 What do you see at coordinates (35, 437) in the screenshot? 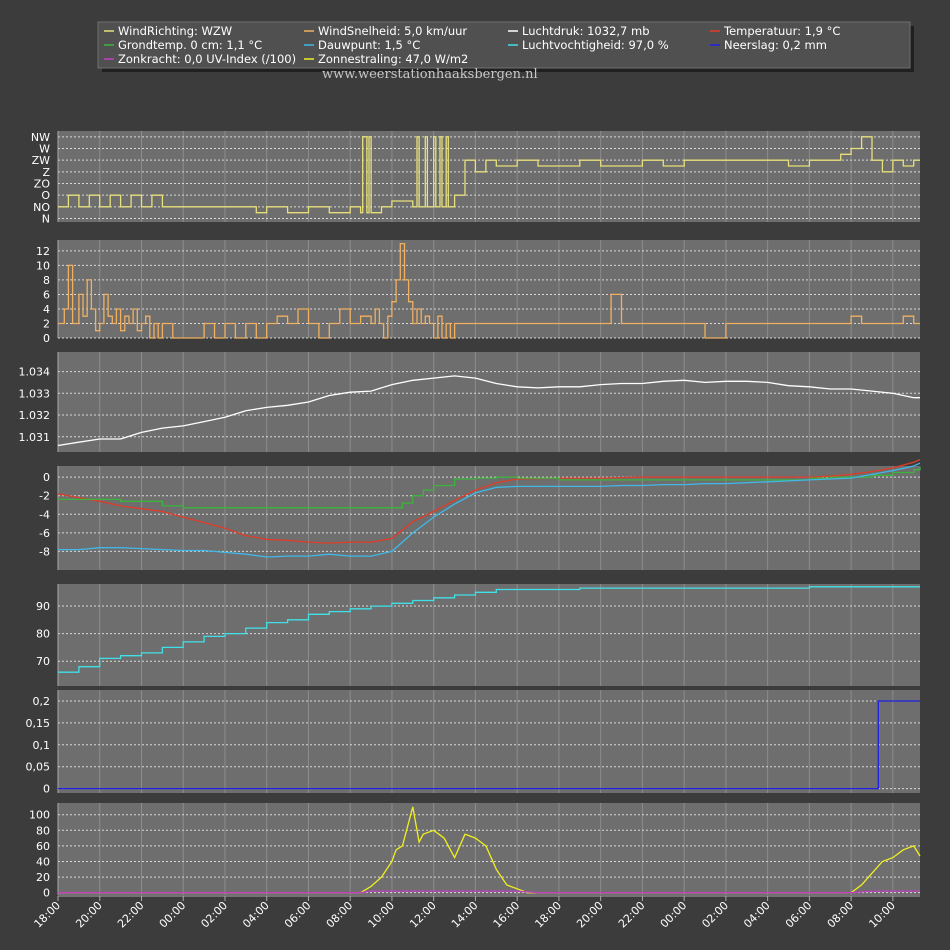
I see `y-tick-label: 1.031` at bounding box center [35, 437].